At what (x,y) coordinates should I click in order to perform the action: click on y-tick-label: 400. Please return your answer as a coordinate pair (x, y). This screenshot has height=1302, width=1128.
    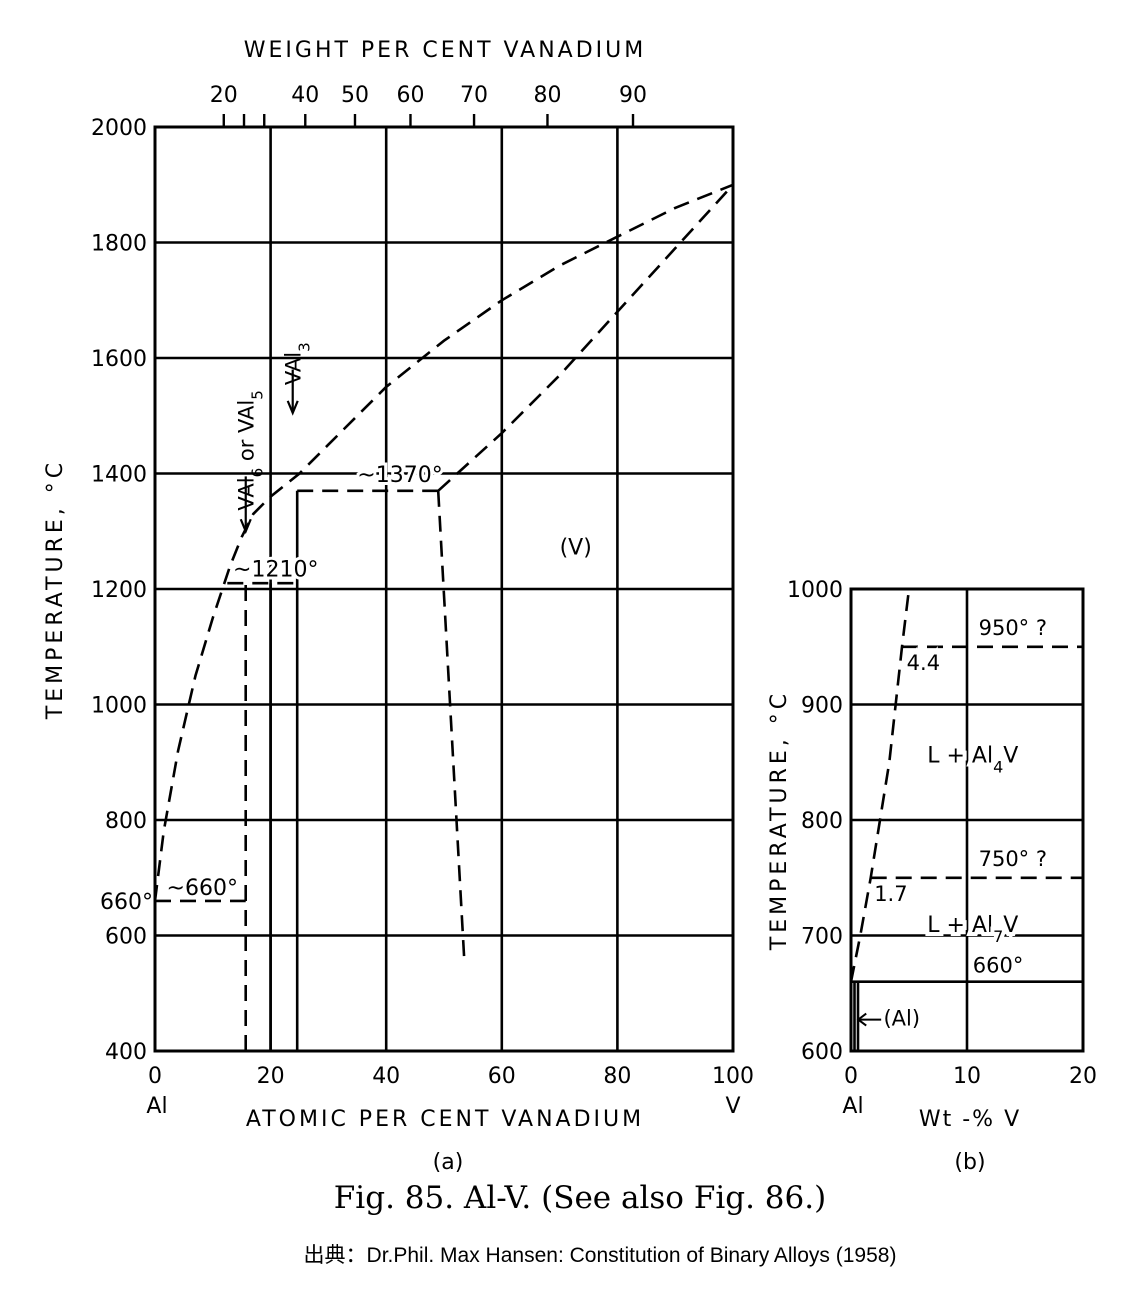
    Looking at the image, I should click on (126, 1052).